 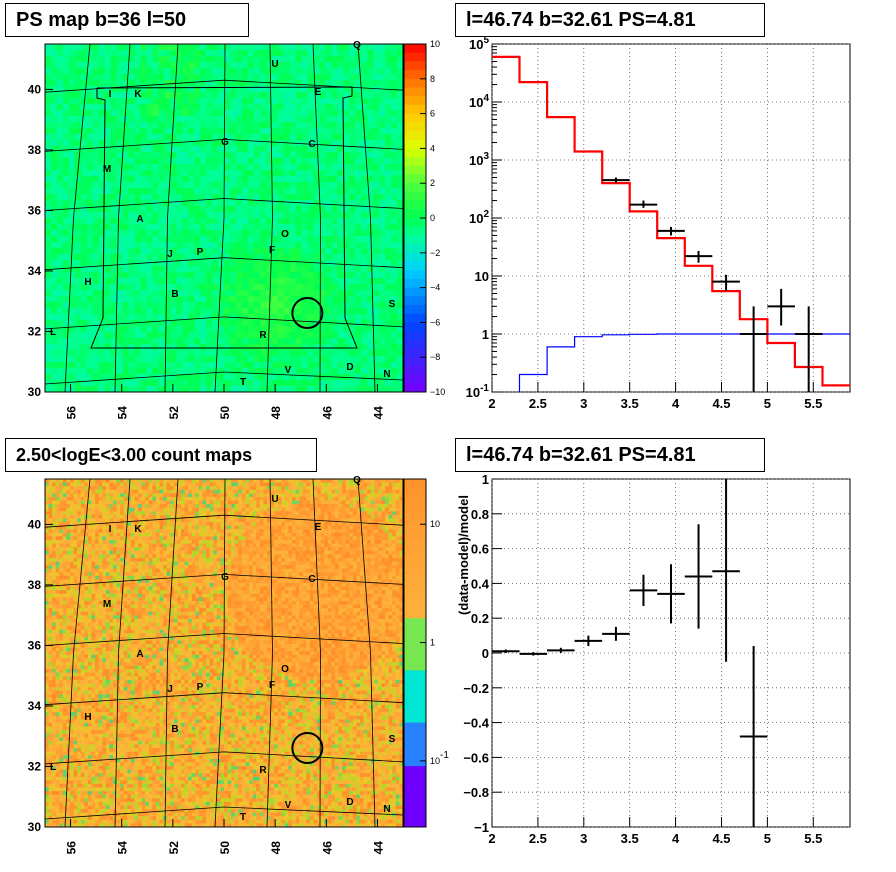 What do you see at coordinates (327, 848) in the screenshot?
I see `x-tick-label: 46` at bounding box center [327, 848].